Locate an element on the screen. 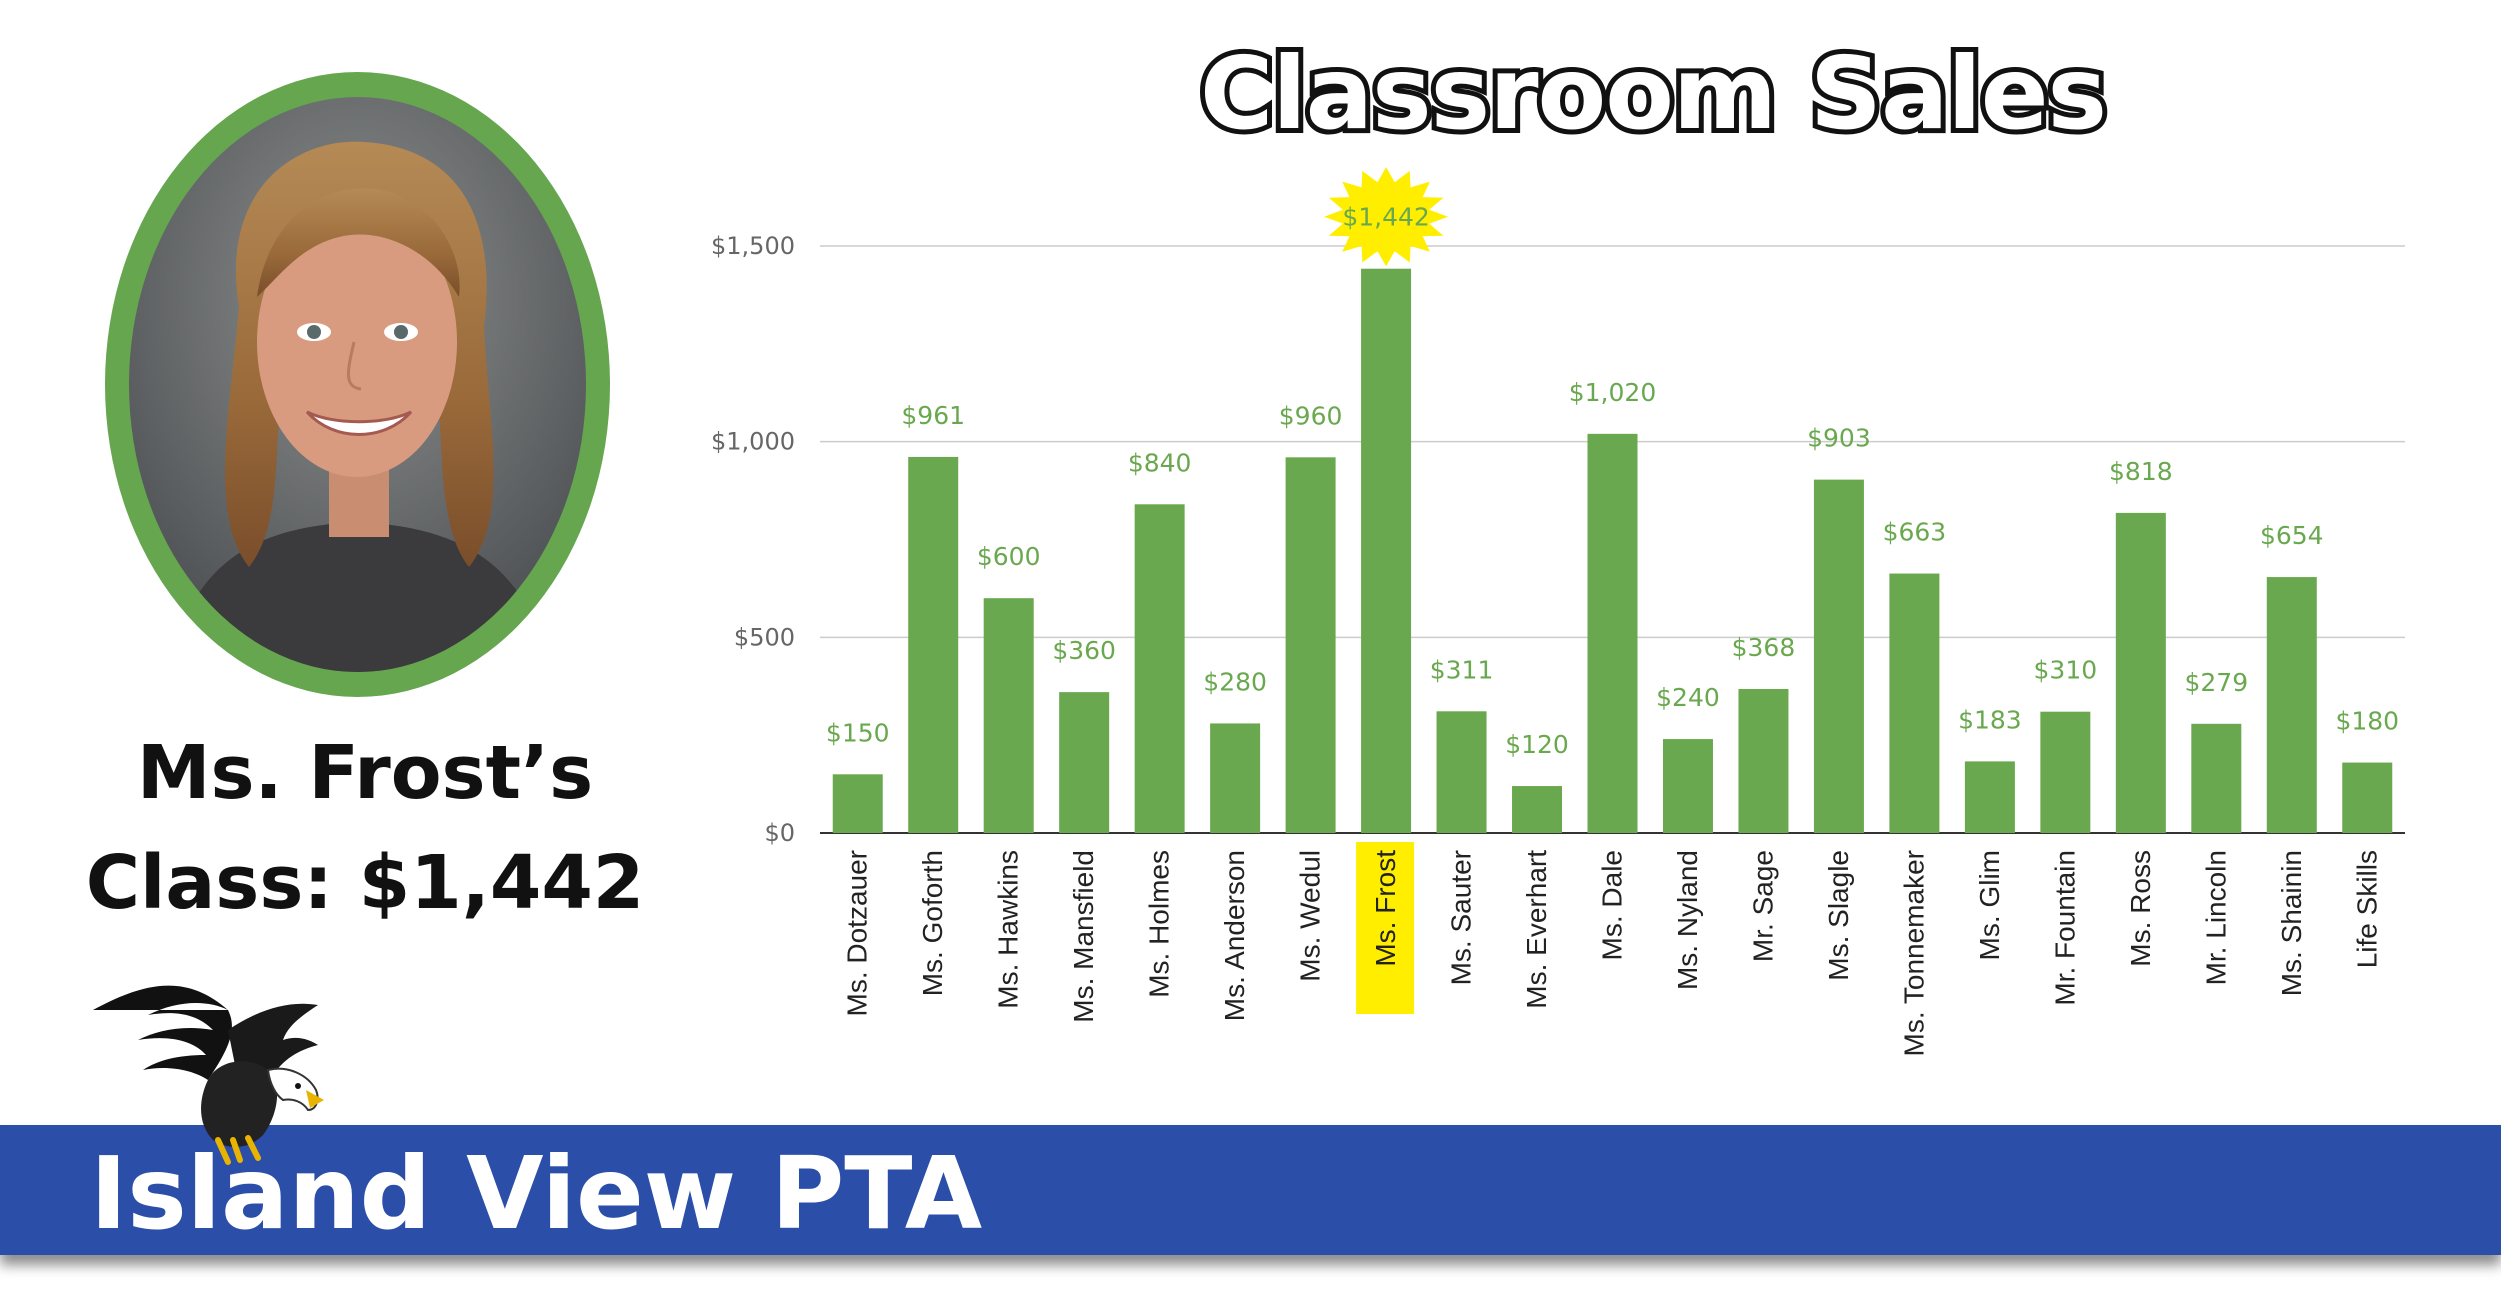  x-tick-label: Ms. Slagle is located at coordinates (1838, 915).